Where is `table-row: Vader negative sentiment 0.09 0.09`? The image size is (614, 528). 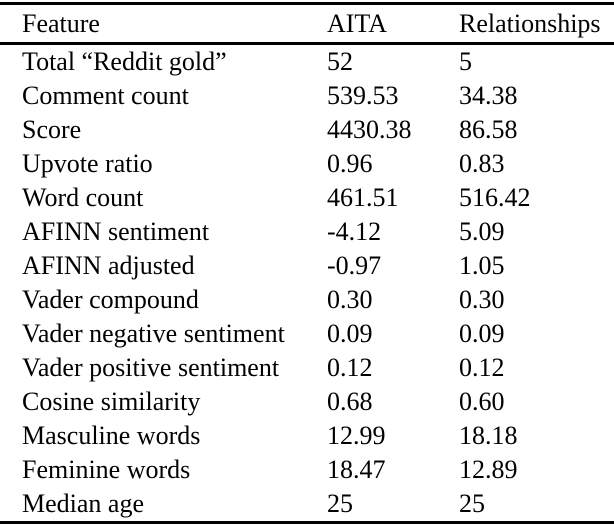 table-row: Vader negative sentiment 0.09 0.09 is located at coordinates (307, 334).